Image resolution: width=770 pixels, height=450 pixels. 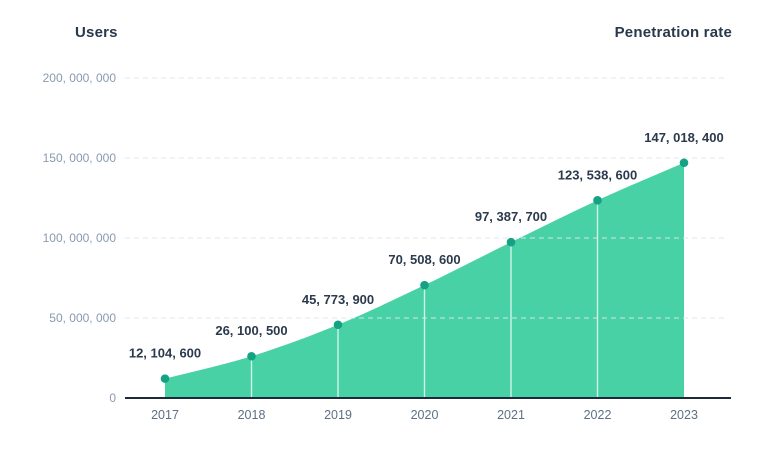 What do you see at coordinates (80, 238) in the screenshot?
I see `y-tick-label: 100, 000, 000` at bounding box center [80, 238].